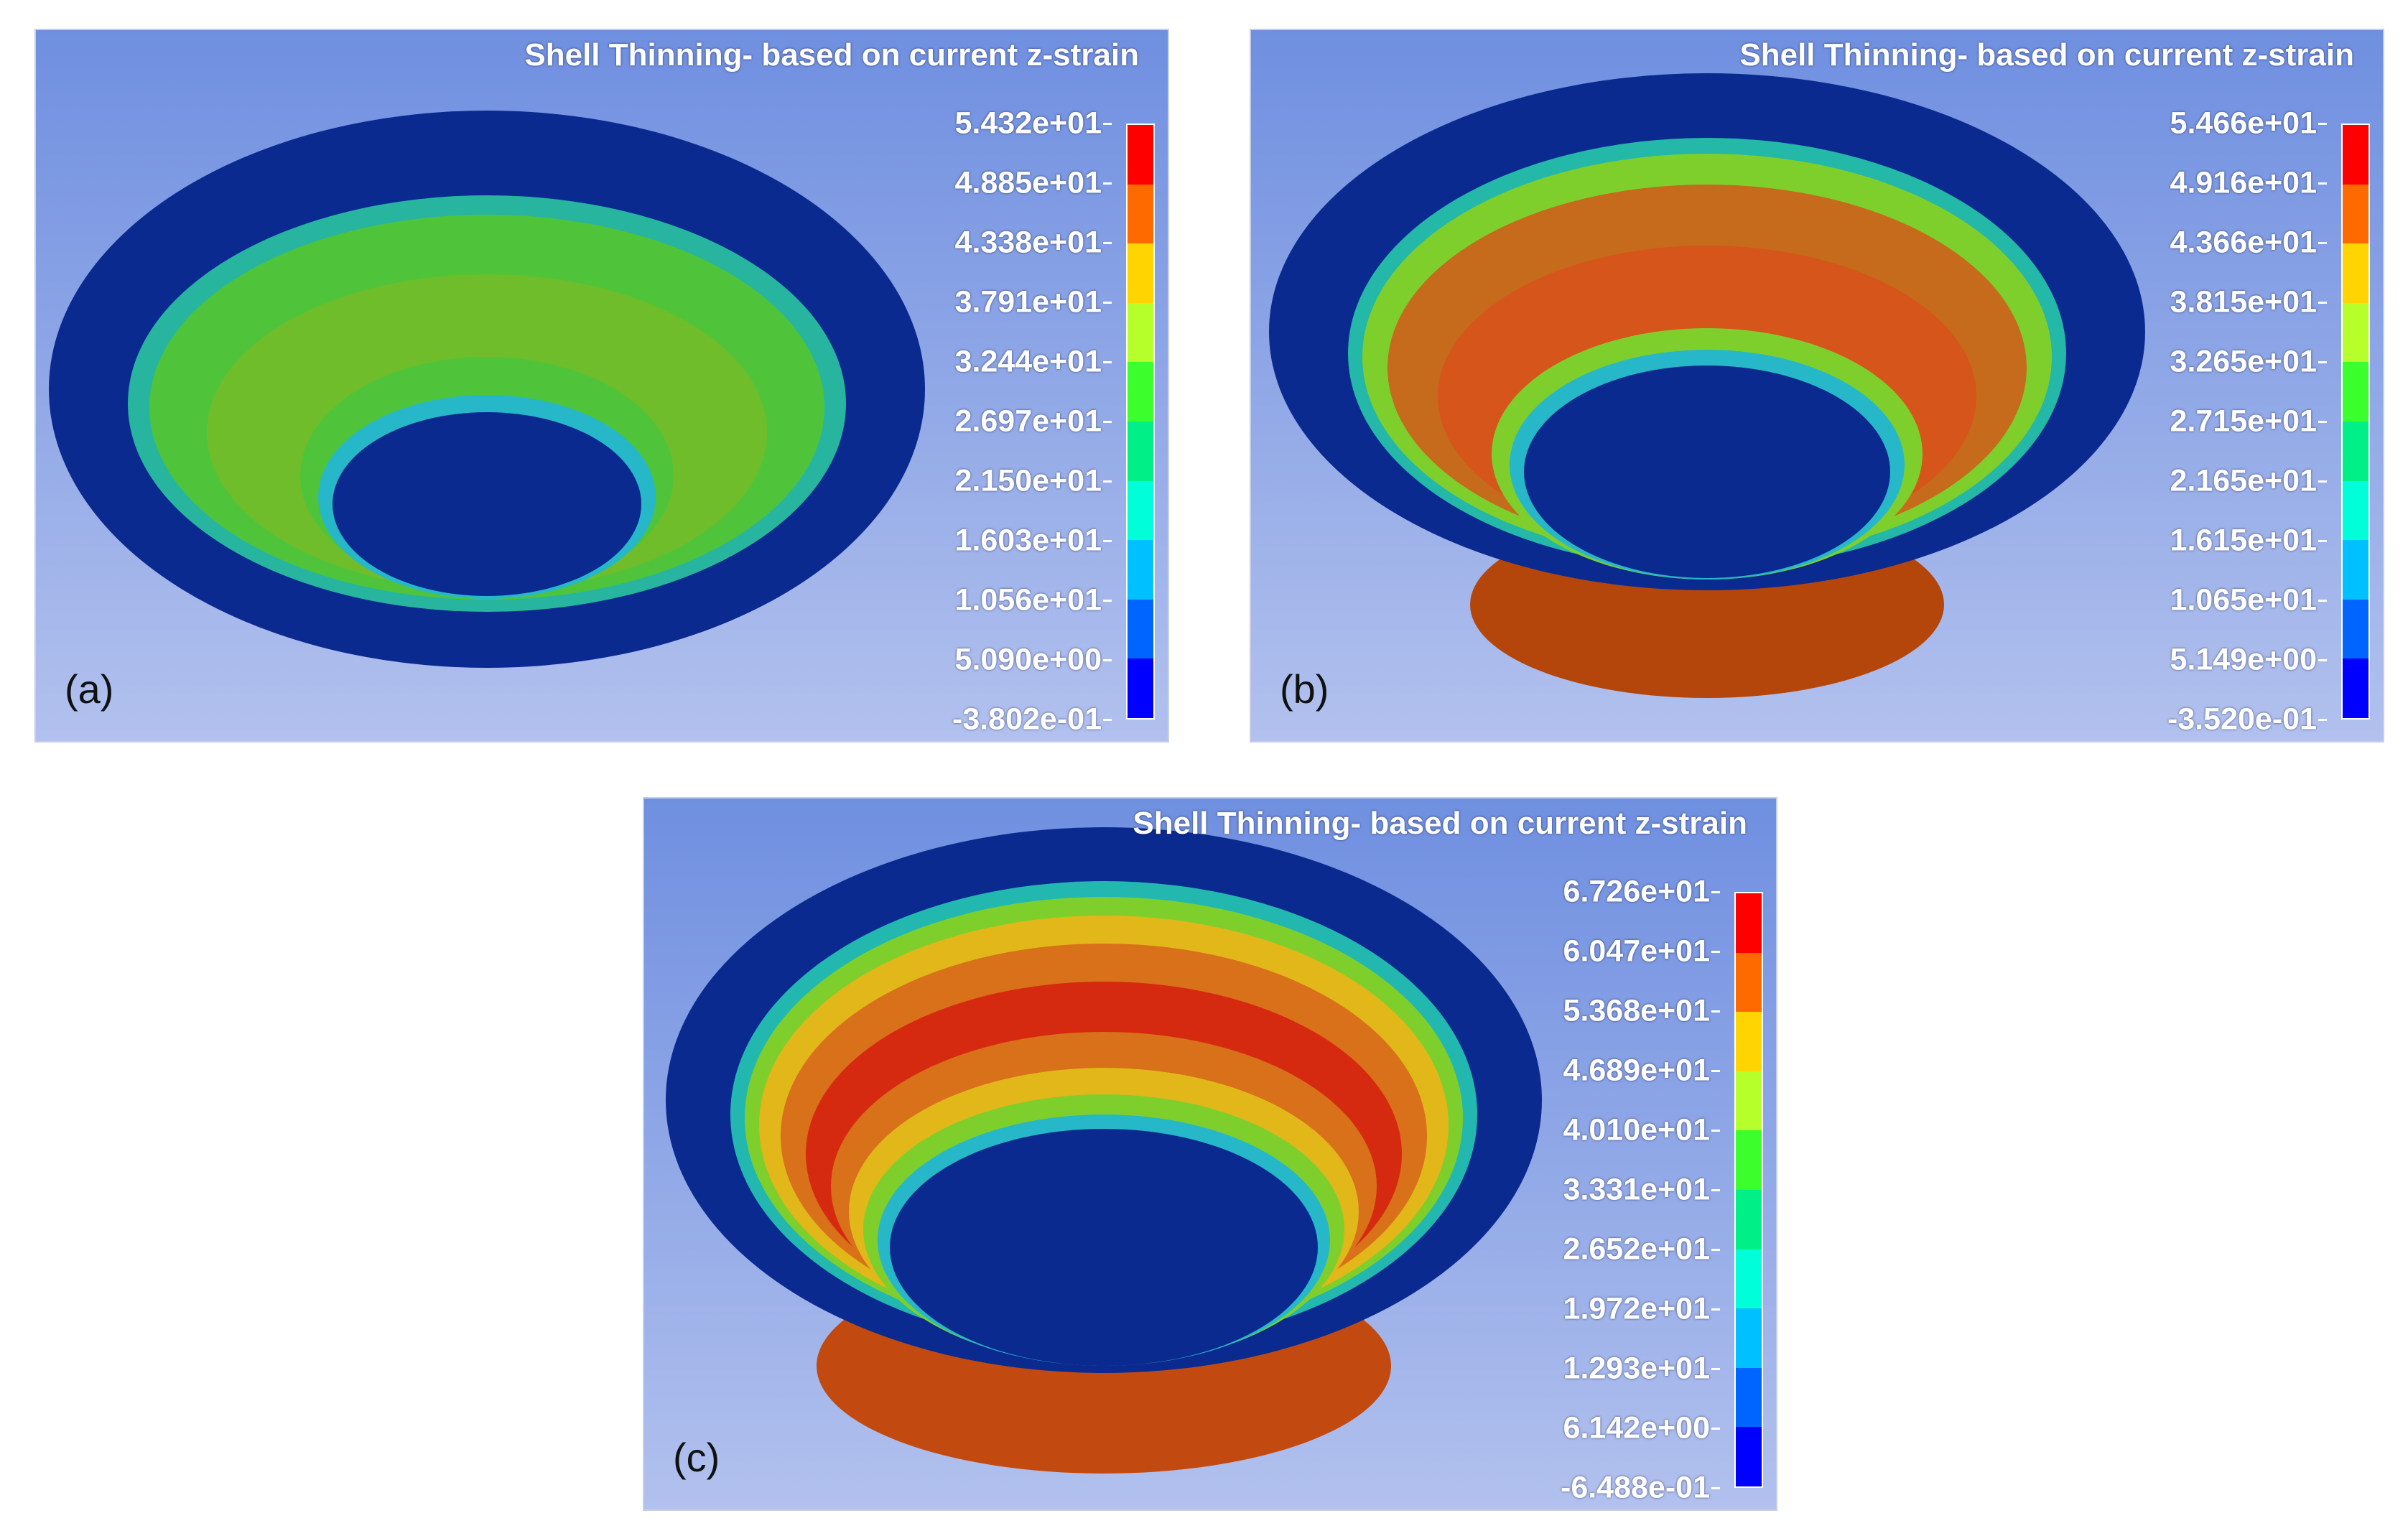 This screenshot has height=1536, width=2408. What do you see at coordinates (1028, 302) in the screenshot?
I see `colorbar-tick-label: 3.791e+01` at bounding box center [1028, 302].